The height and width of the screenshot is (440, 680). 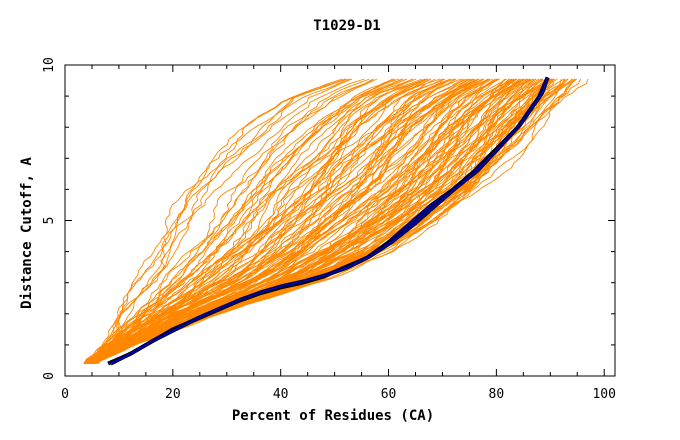 What do you see at coordinates (603, 394) in the screenshot?
I see `x-tick-label: 100` at bounding box center [603, 394].